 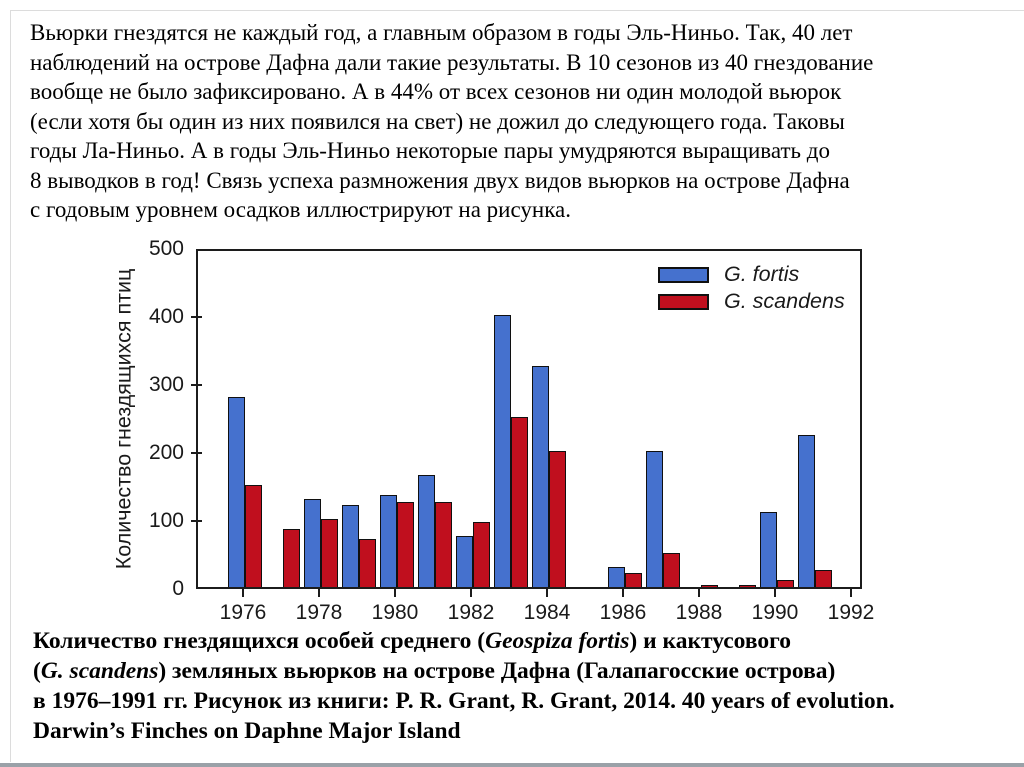 What do you see at coordinates (243, 612) in the screenshot?
I see `x-tick-label: 1976` at bounding box center [243, 612].